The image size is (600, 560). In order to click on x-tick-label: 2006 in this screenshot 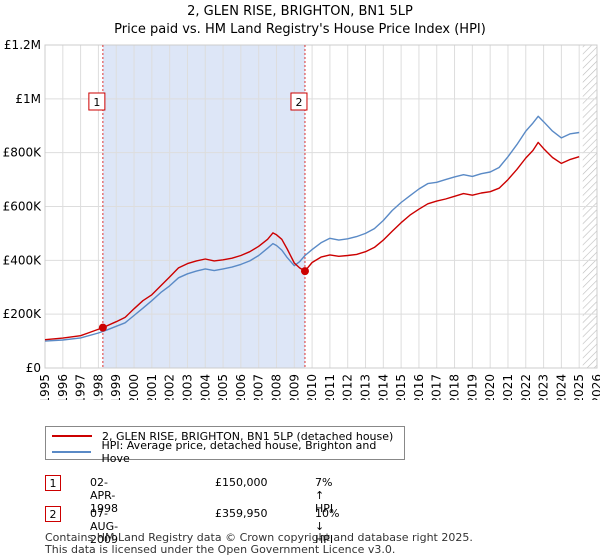, I will do `click(241, 387)`.